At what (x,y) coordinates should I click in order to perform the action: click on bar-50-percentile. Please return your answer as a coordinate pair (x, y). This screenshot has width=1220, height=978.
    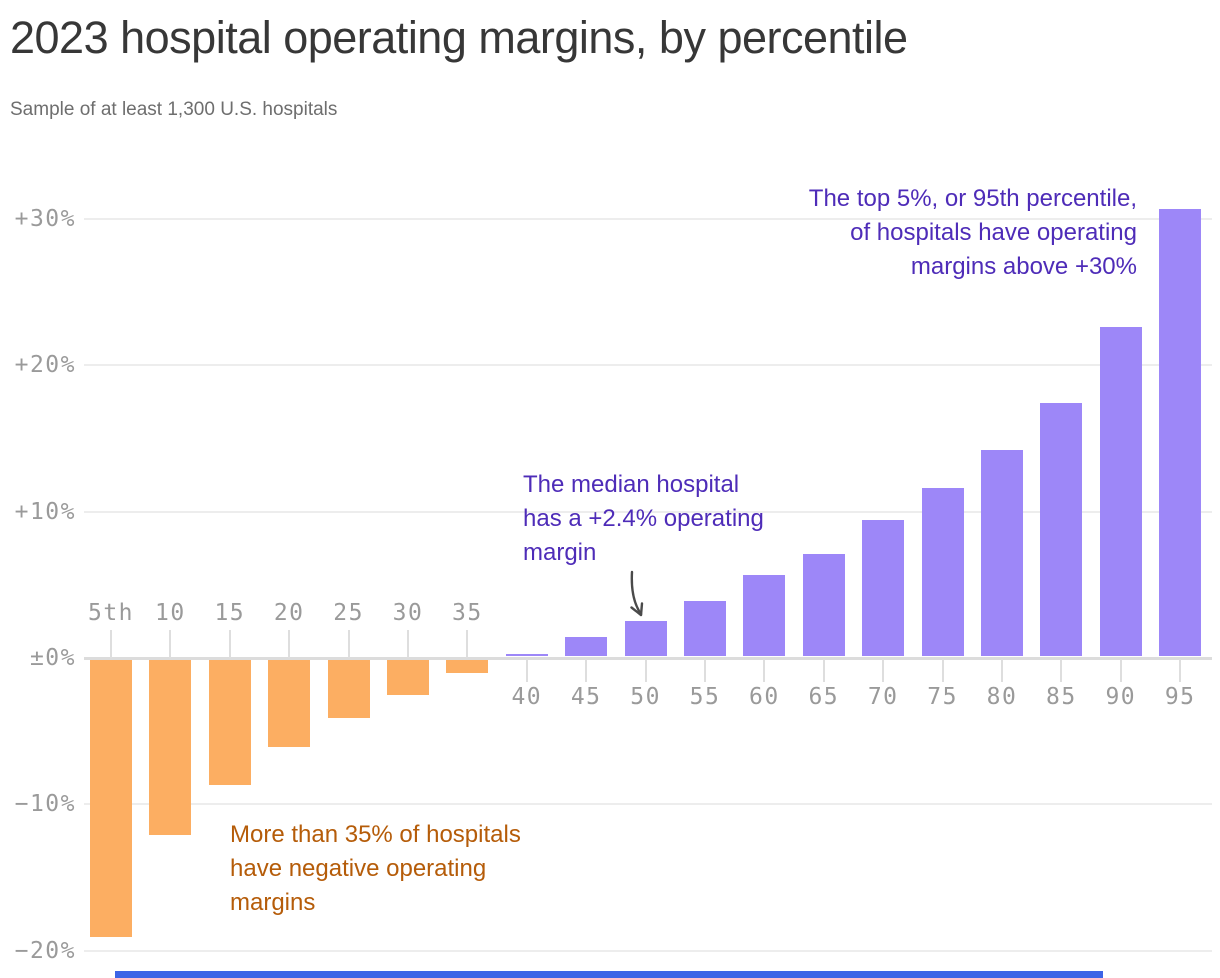
    Looking at the image, I should click on (645, 639).